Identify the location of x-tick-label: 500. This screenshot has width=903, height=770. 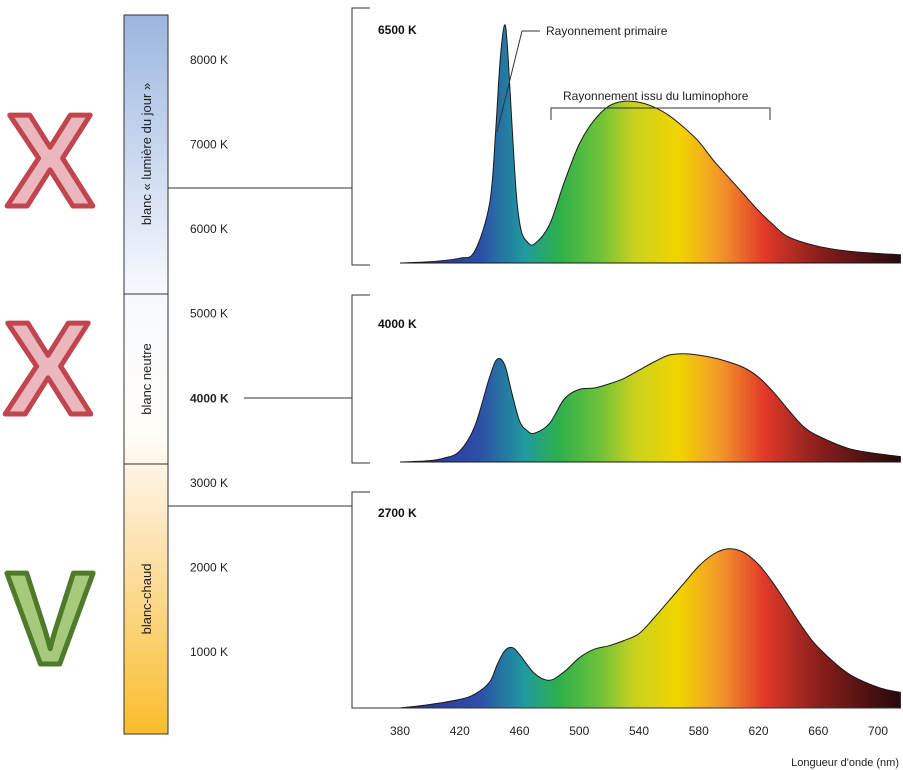
(579, 731).